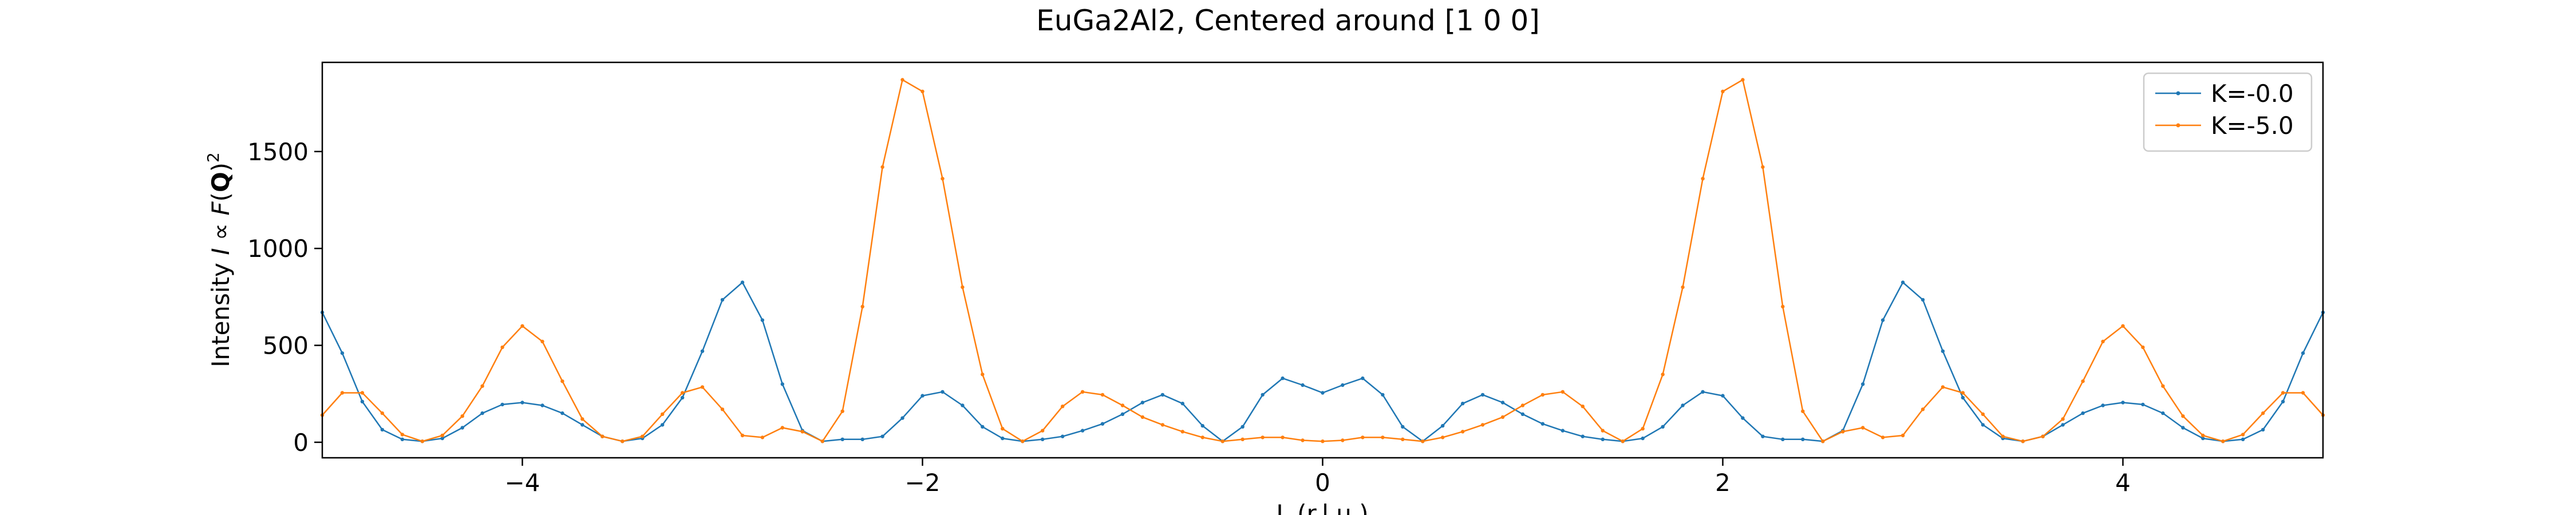 The height and width of the screenshot is (515, 2576). Describe the element at coordinates (278, 152) in the screenshot. I see `y-tick-label: 1500` at that location.